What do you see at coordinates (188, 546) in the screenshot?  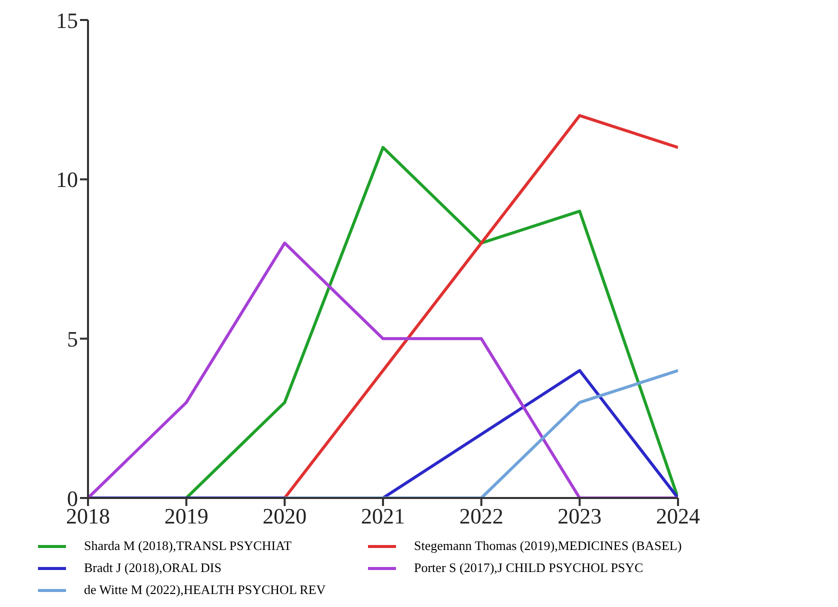 I see `legend-label: Sharda M (2018),TRANSL PSYCHIAT` at bounding box center [188, 546].